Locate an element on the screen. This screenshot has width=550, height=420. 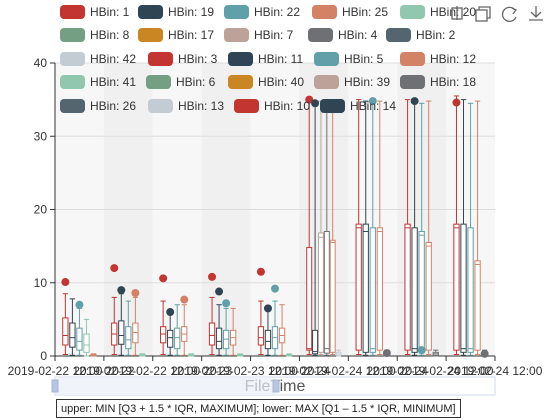
y-tick-label: 0 is located at coordinates (43, 356).